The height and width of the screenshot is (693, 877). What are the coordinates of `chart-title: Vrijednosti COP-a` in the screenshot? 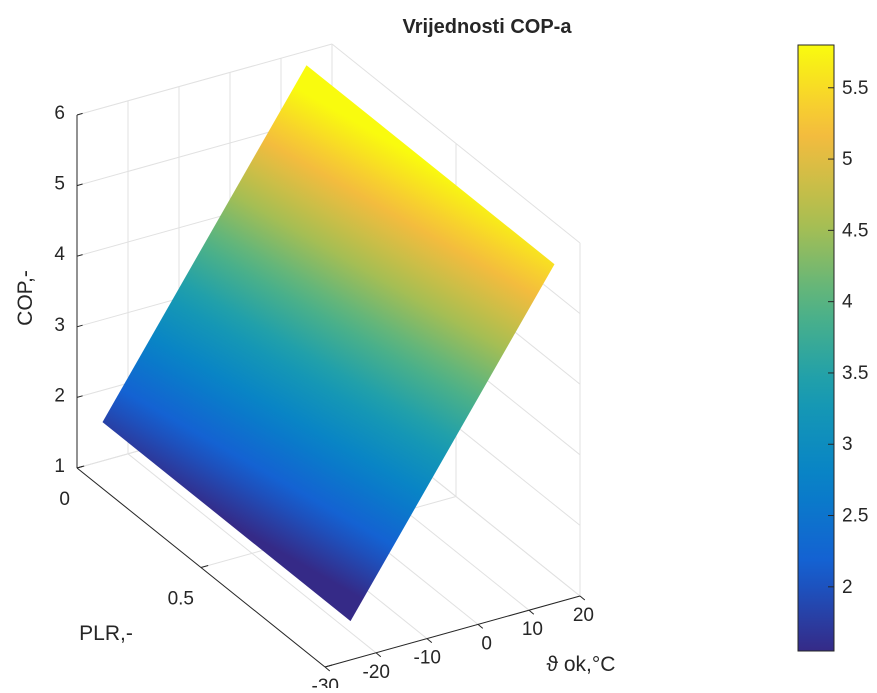 It's located at (488, 27).